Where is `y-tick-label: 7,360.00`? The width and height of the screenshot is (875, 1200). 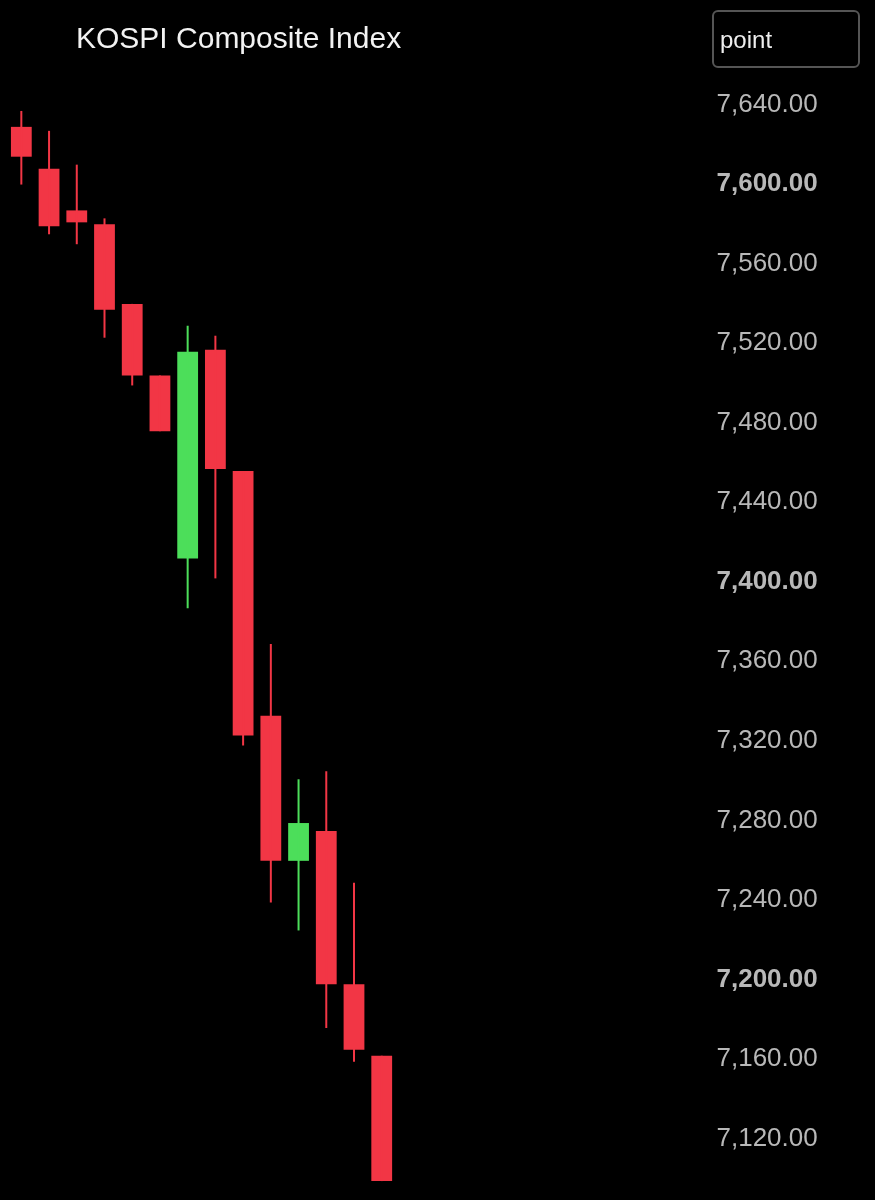
y-tick-label: 7,360.00 is located at coordinates (767, 659).